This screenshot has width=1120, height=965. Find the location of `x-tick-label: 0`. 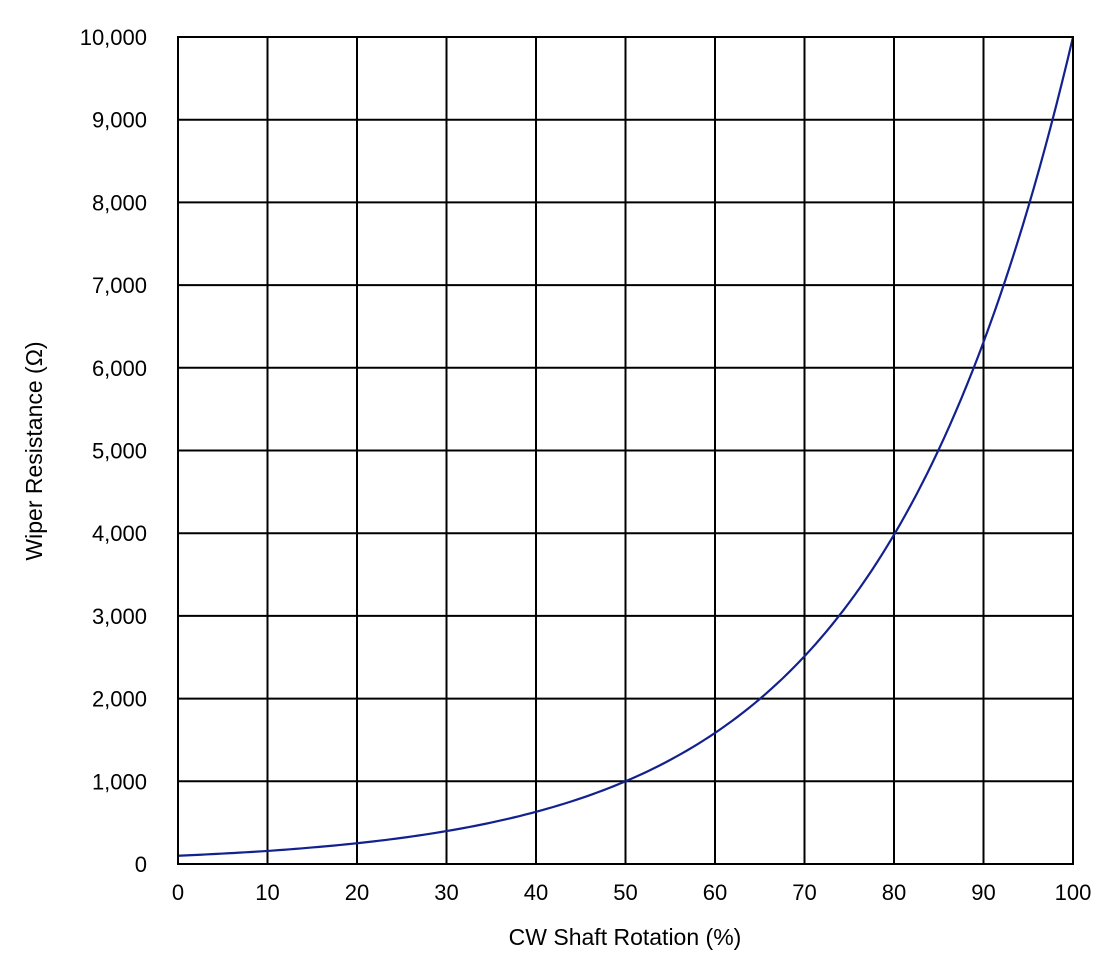

x-tick-label: 0 is located at coordinates (178, 892).